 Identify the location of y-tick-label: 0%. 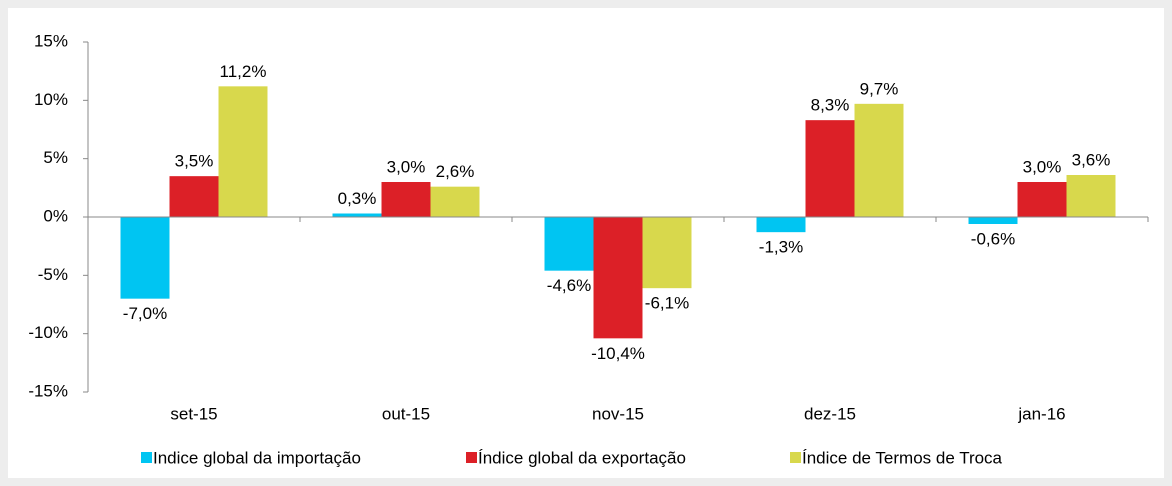
(55, 215).